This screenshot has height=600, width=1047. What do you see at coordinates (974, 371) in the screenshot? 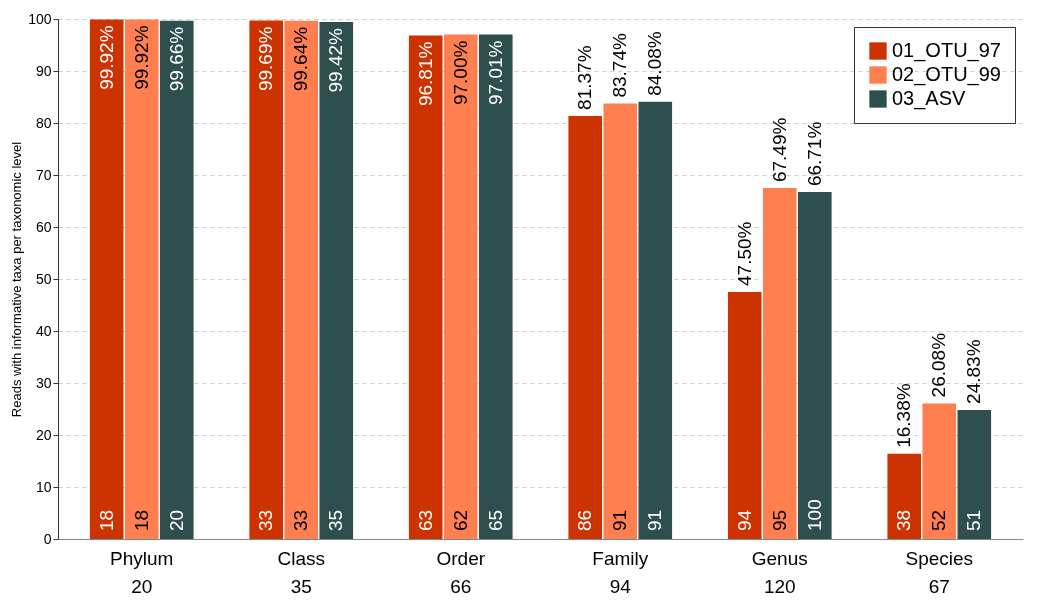
I see `data-label: 24.83%` at bounding box center [974, 371].